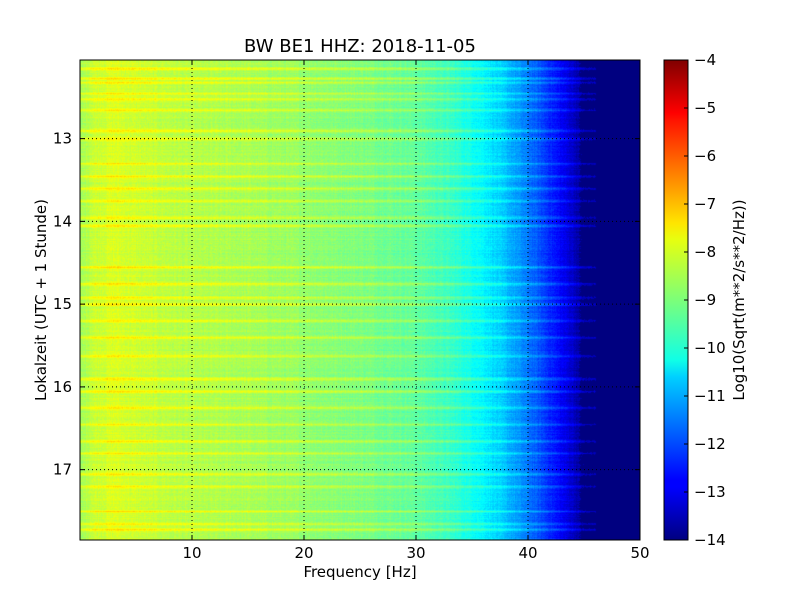 This screenshot has height=600, width=800. I want to click on y-tick-label: 14, so click(62, 221).